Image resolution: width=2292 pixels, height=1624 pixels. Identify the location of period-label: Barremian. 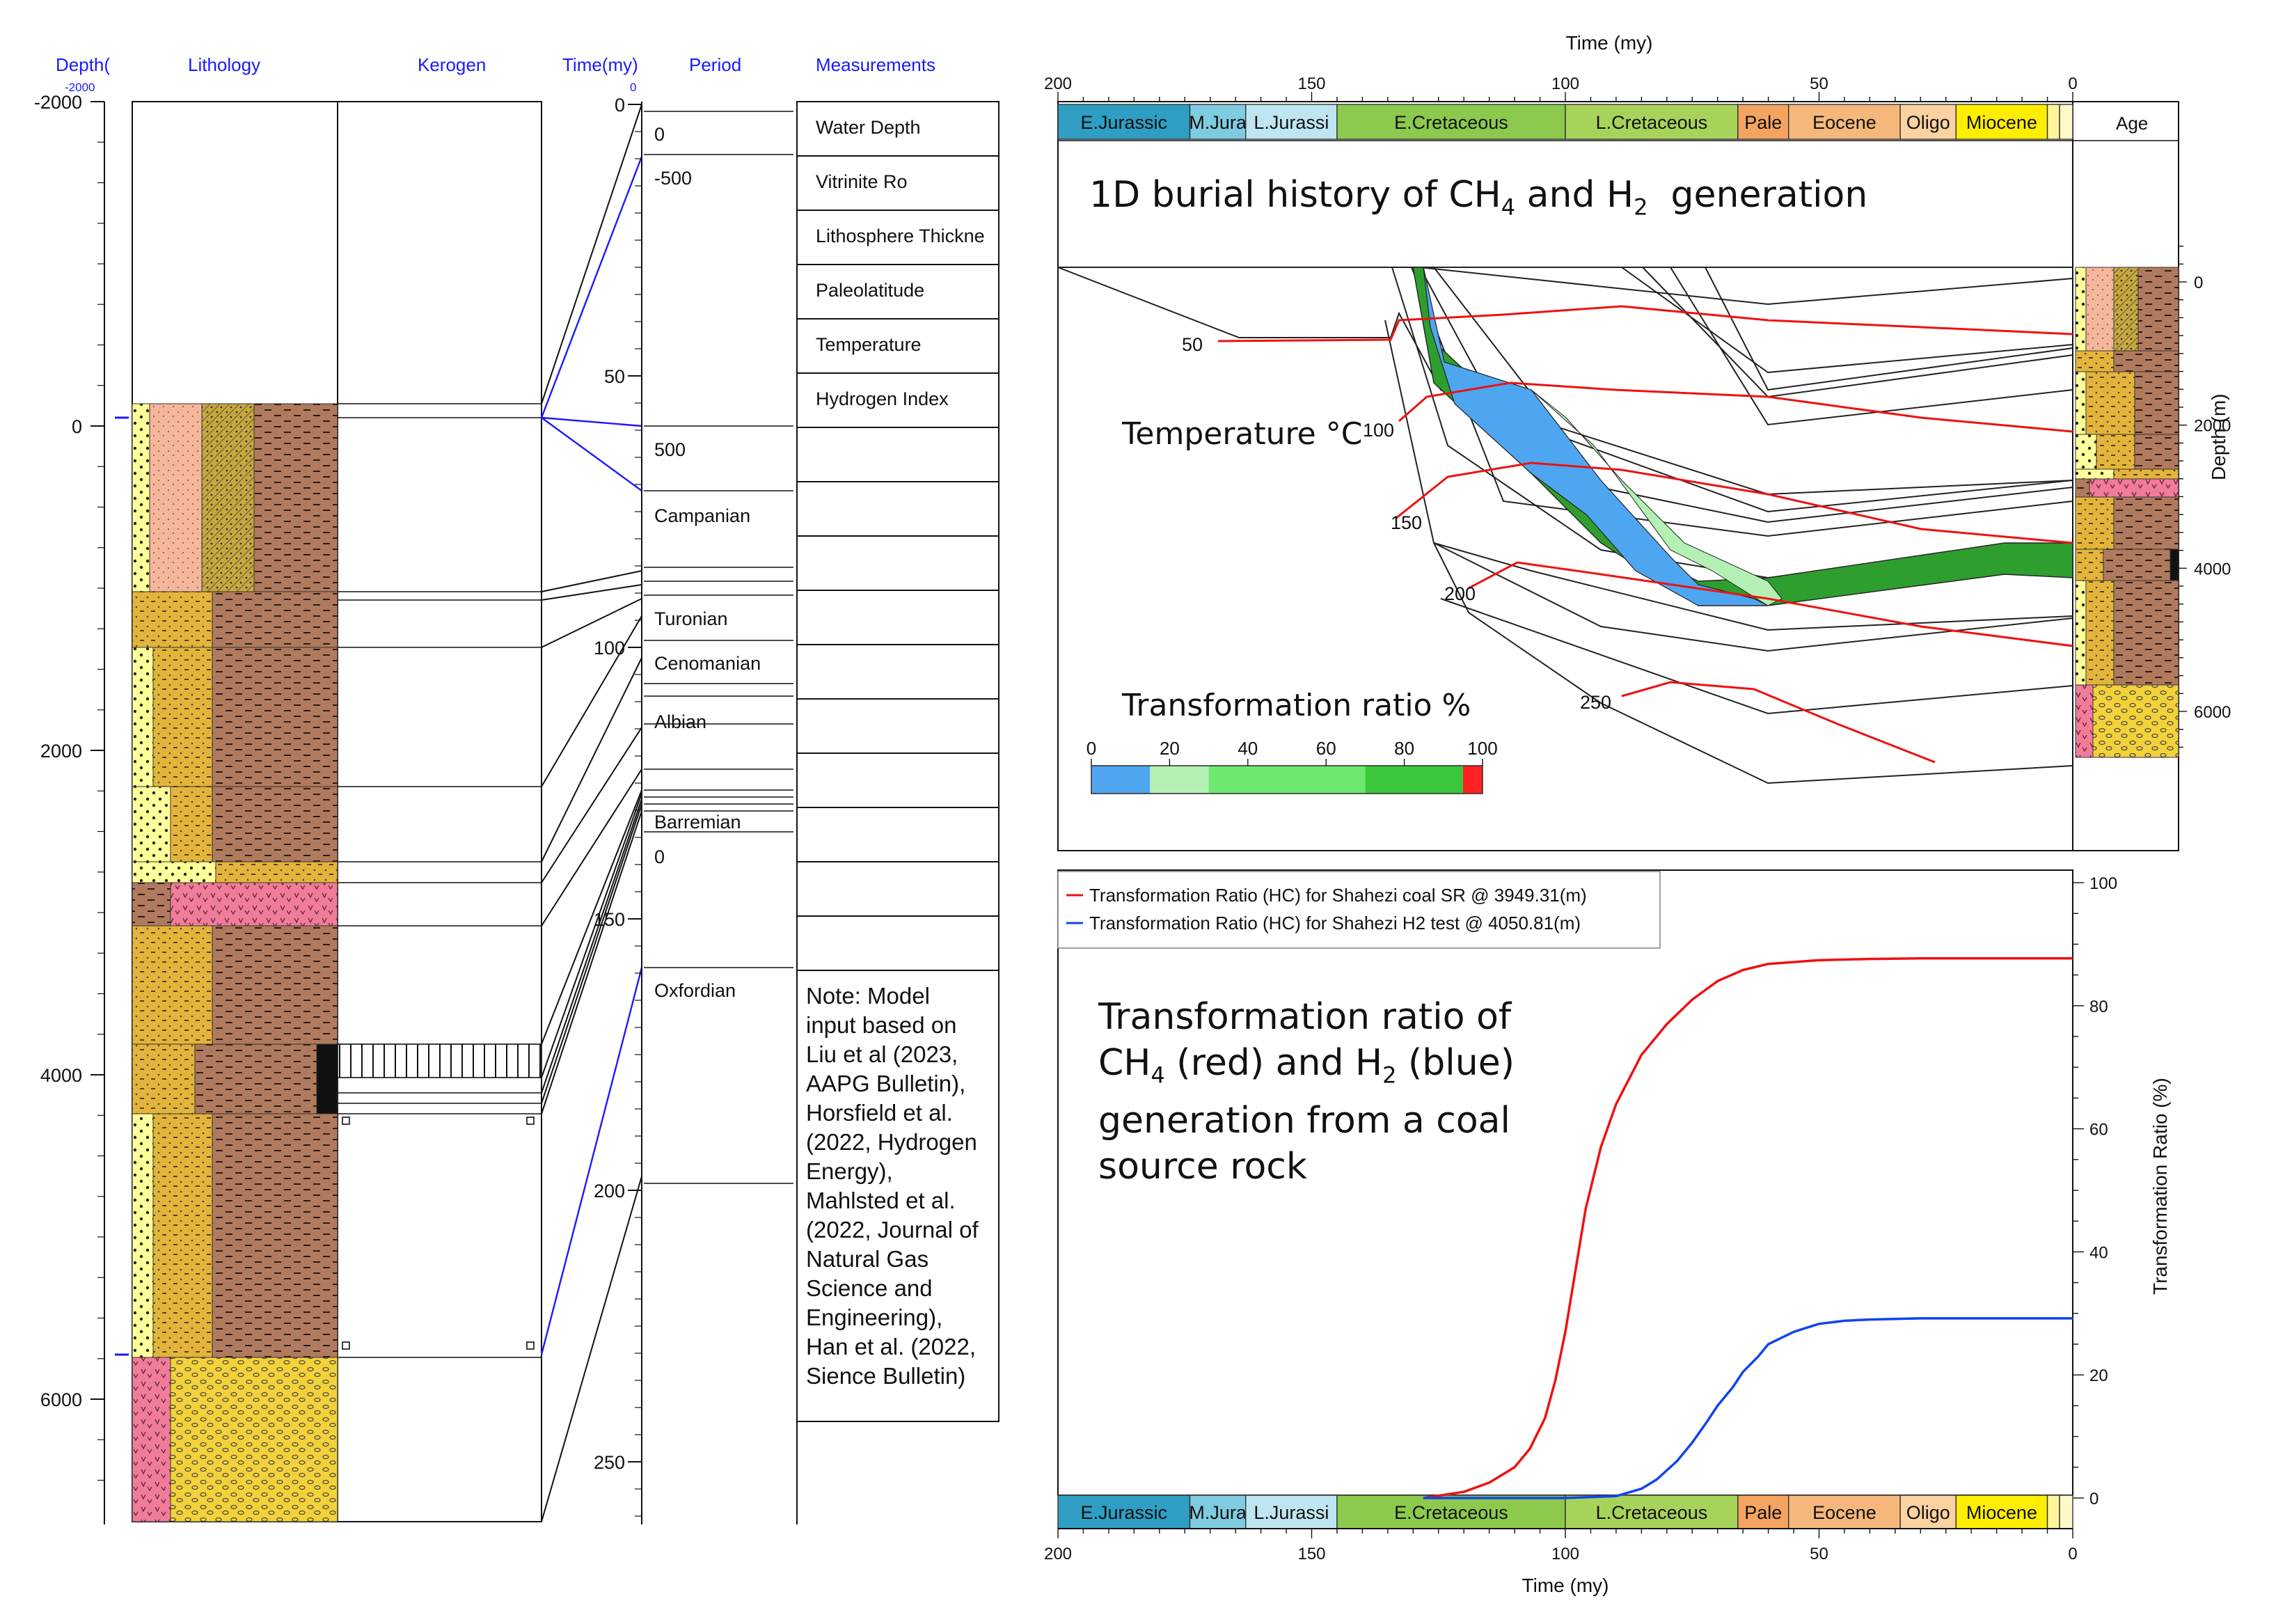
(697, 822).